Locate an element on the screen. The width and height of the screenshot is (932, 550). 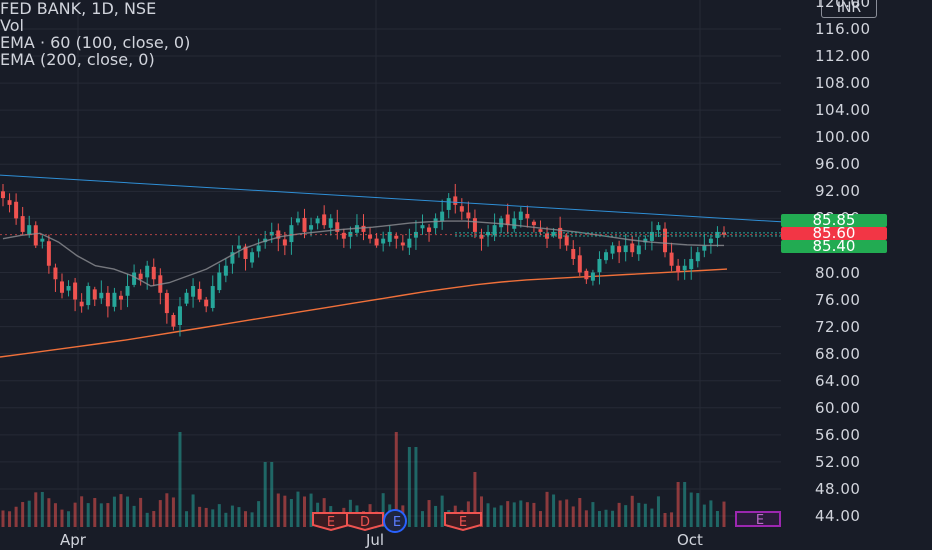
bid-price-badge: 85.40 is located at coordinates (834, 246).